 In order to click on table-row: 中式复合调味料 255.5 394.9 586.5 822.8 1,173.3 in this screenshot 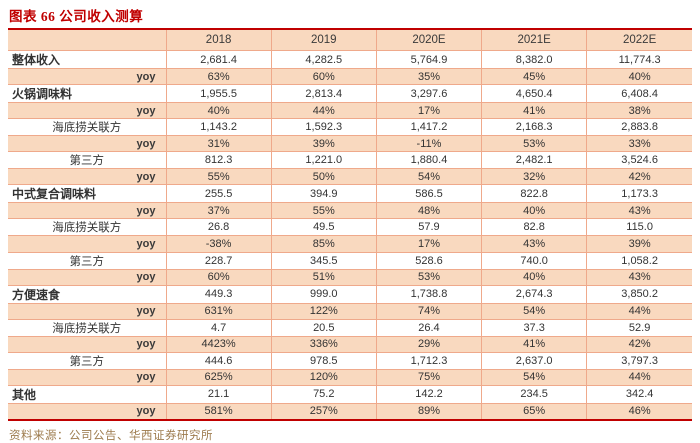, I will do `click(350, 194)`.